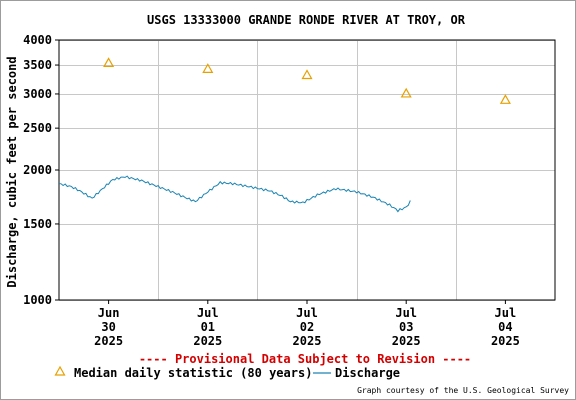 This screenshot has width=576, height=400. Describe the element at coordinates (505, 327) in the screenshot. I see `x-tick-label: 04` at that location.